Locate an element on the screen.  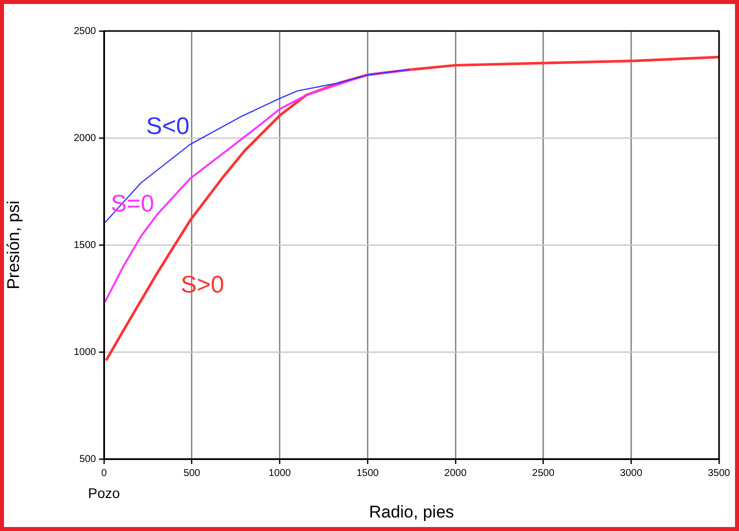
x-tick-label: 2500 is located at coordinates (543, 473).